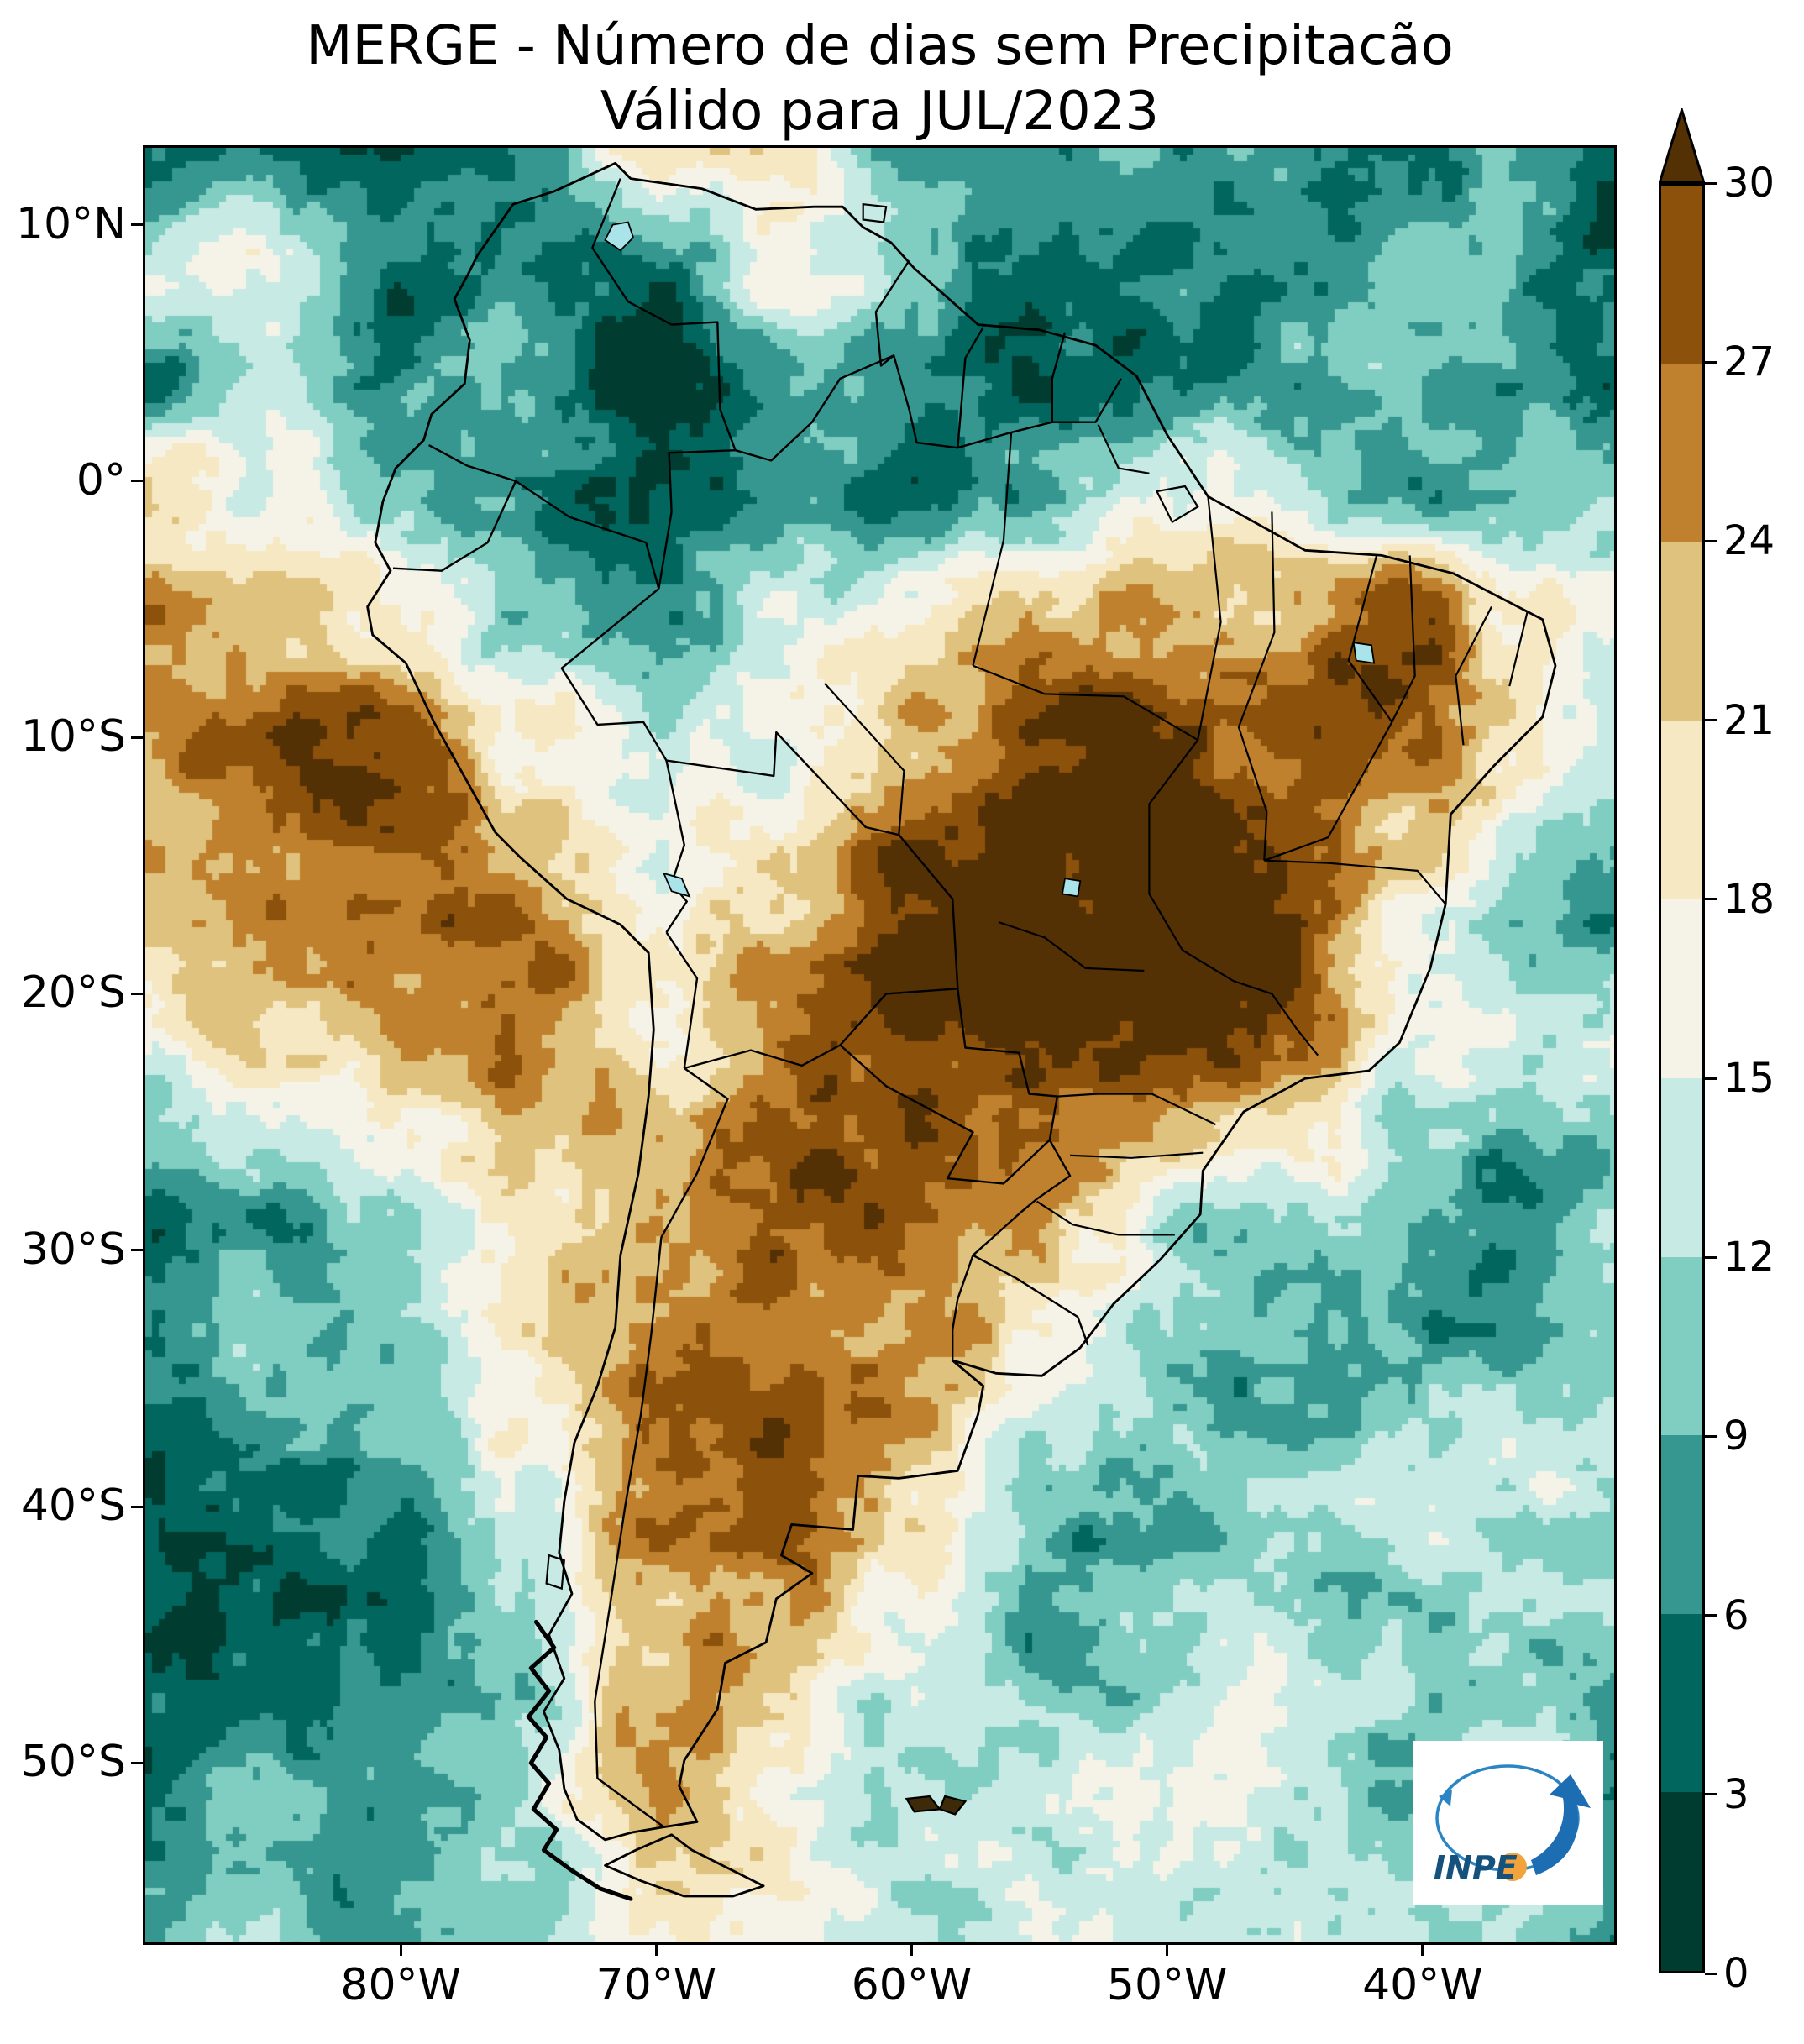  What do you see at coordinates (1445, 1798) in the screenshot?
I see `inpe-logo-orbit-arrowhead-icon` at bounding box center [1445, 1798].